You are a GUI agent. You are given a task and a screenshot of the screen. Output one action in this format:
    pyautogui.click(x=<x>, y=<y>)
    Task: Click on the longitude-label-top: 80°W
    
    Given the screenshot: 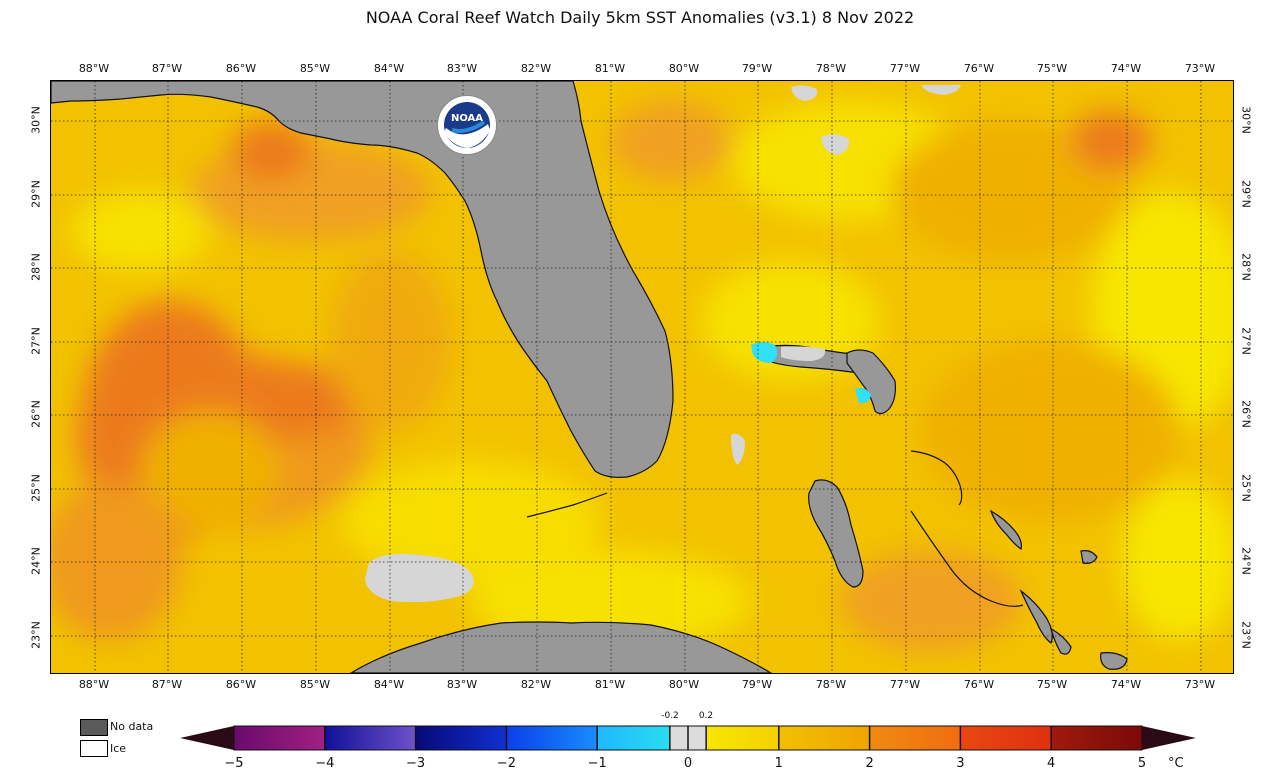 What is the action you would take?
    pyautogui.click(x=684, y=68)
    